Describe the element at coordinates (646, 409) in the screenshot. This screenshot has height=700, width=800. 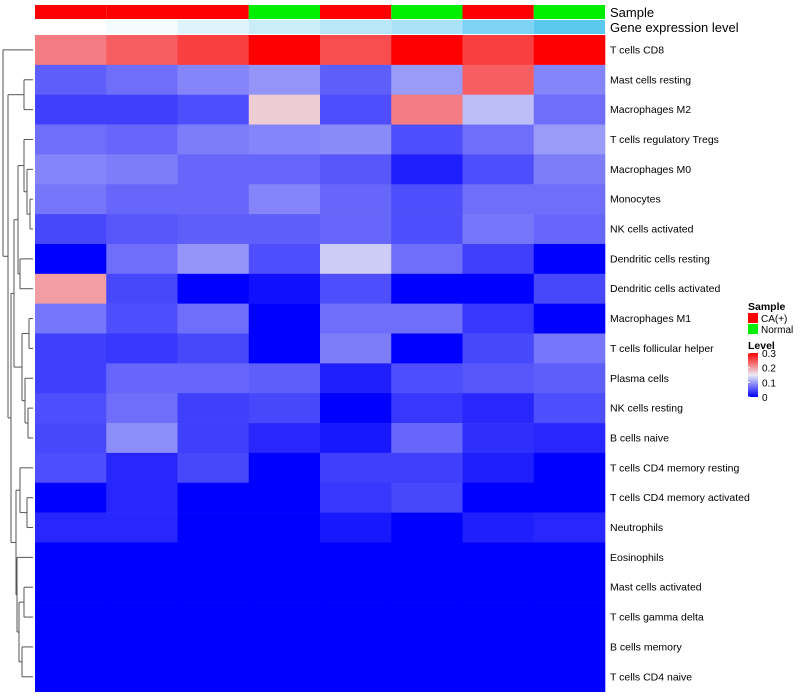
I see `row-label: NK cells resting` at that location.